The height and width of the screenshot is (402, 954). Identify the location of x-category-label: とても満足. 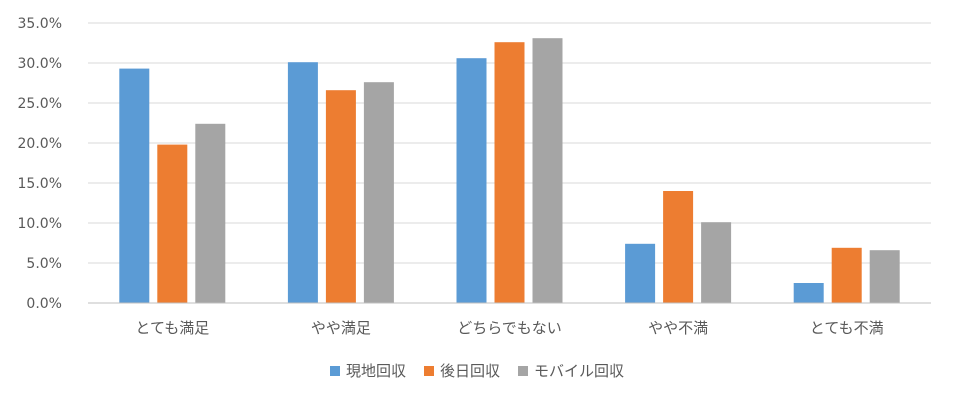
(172, 328).